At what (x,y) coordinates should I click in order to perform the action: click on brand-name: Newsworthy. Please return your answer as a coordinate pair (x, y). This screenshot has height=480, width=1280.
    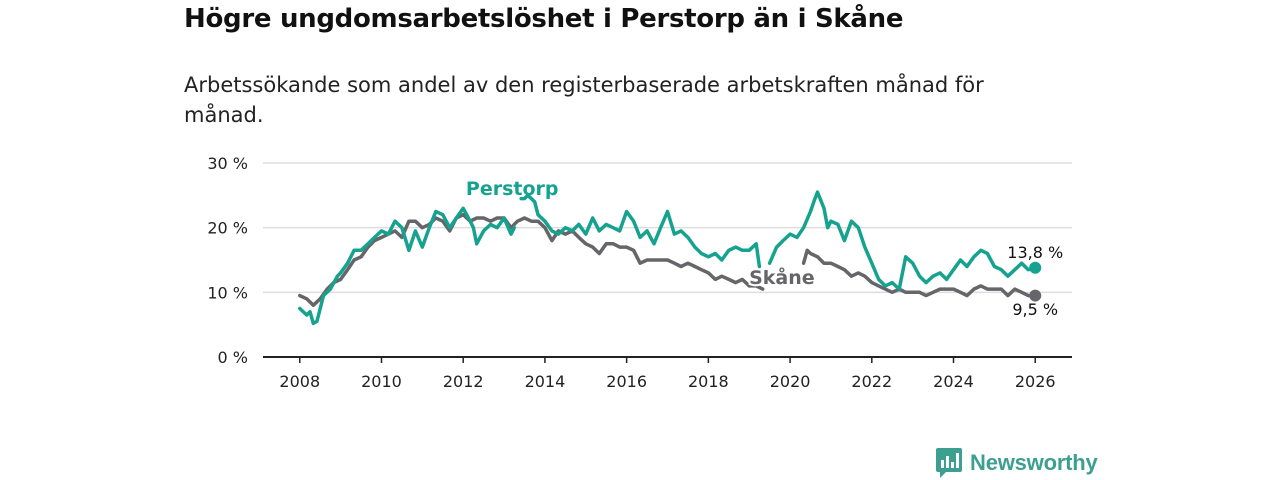
    Looking at the image, I should click on (1034, 462).